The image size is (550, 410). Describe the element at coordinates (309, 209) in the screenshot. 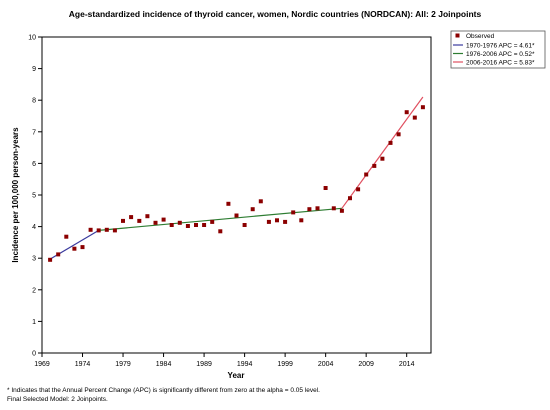

I see `observed-point-2002` at that location.